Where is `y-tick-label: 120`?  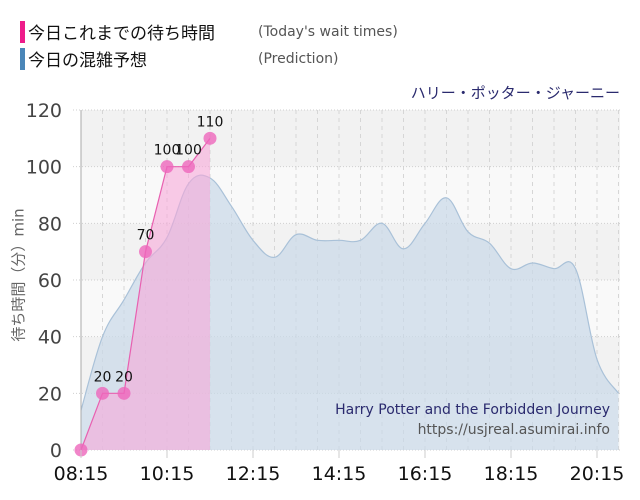
y-tick-label: 120 is located at coordinates (44, 111).